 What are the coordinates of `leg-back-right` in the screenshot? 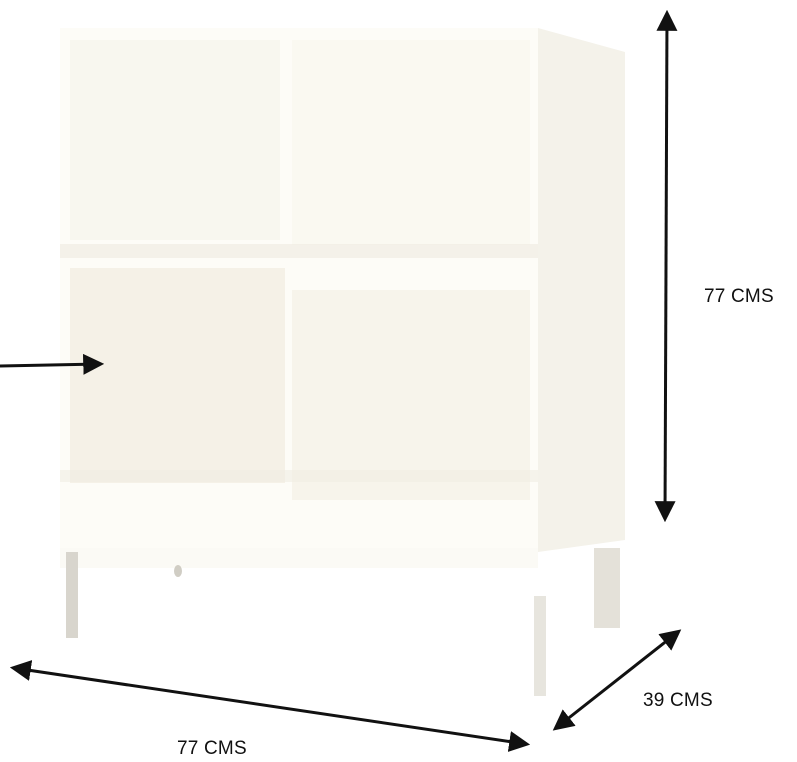 It's located at (607, 588).